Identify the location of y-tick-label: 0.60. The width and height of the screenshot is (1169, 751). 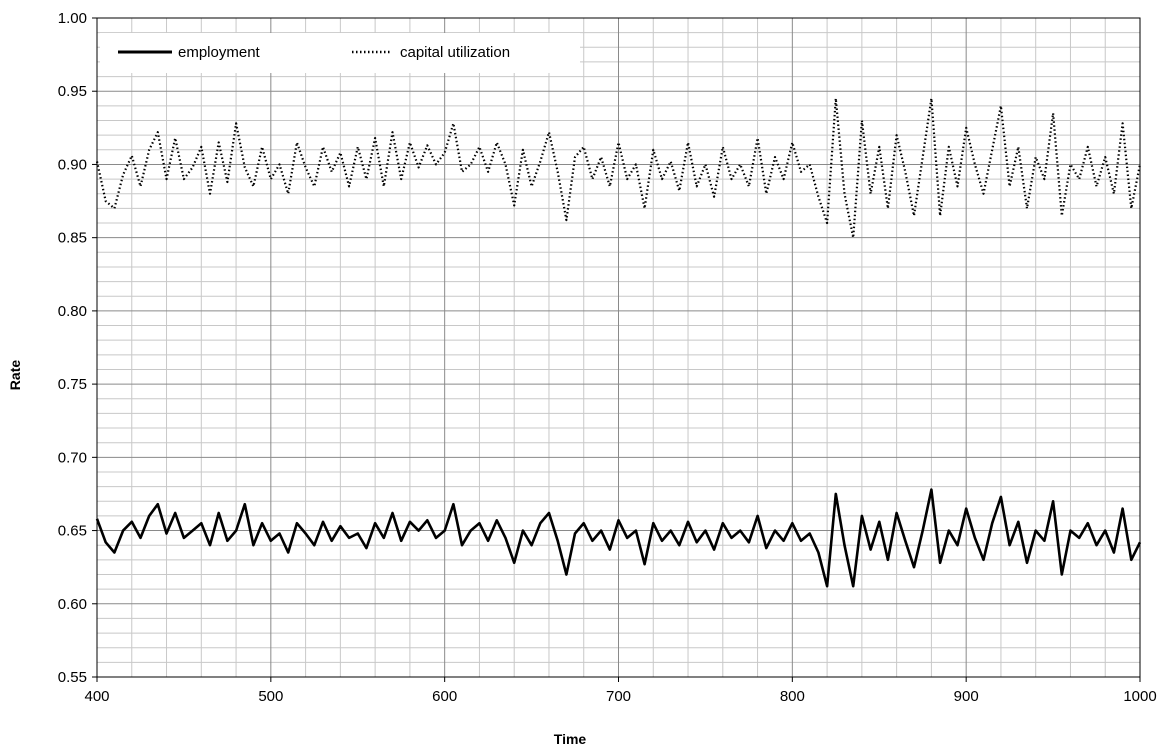
(72, 604).